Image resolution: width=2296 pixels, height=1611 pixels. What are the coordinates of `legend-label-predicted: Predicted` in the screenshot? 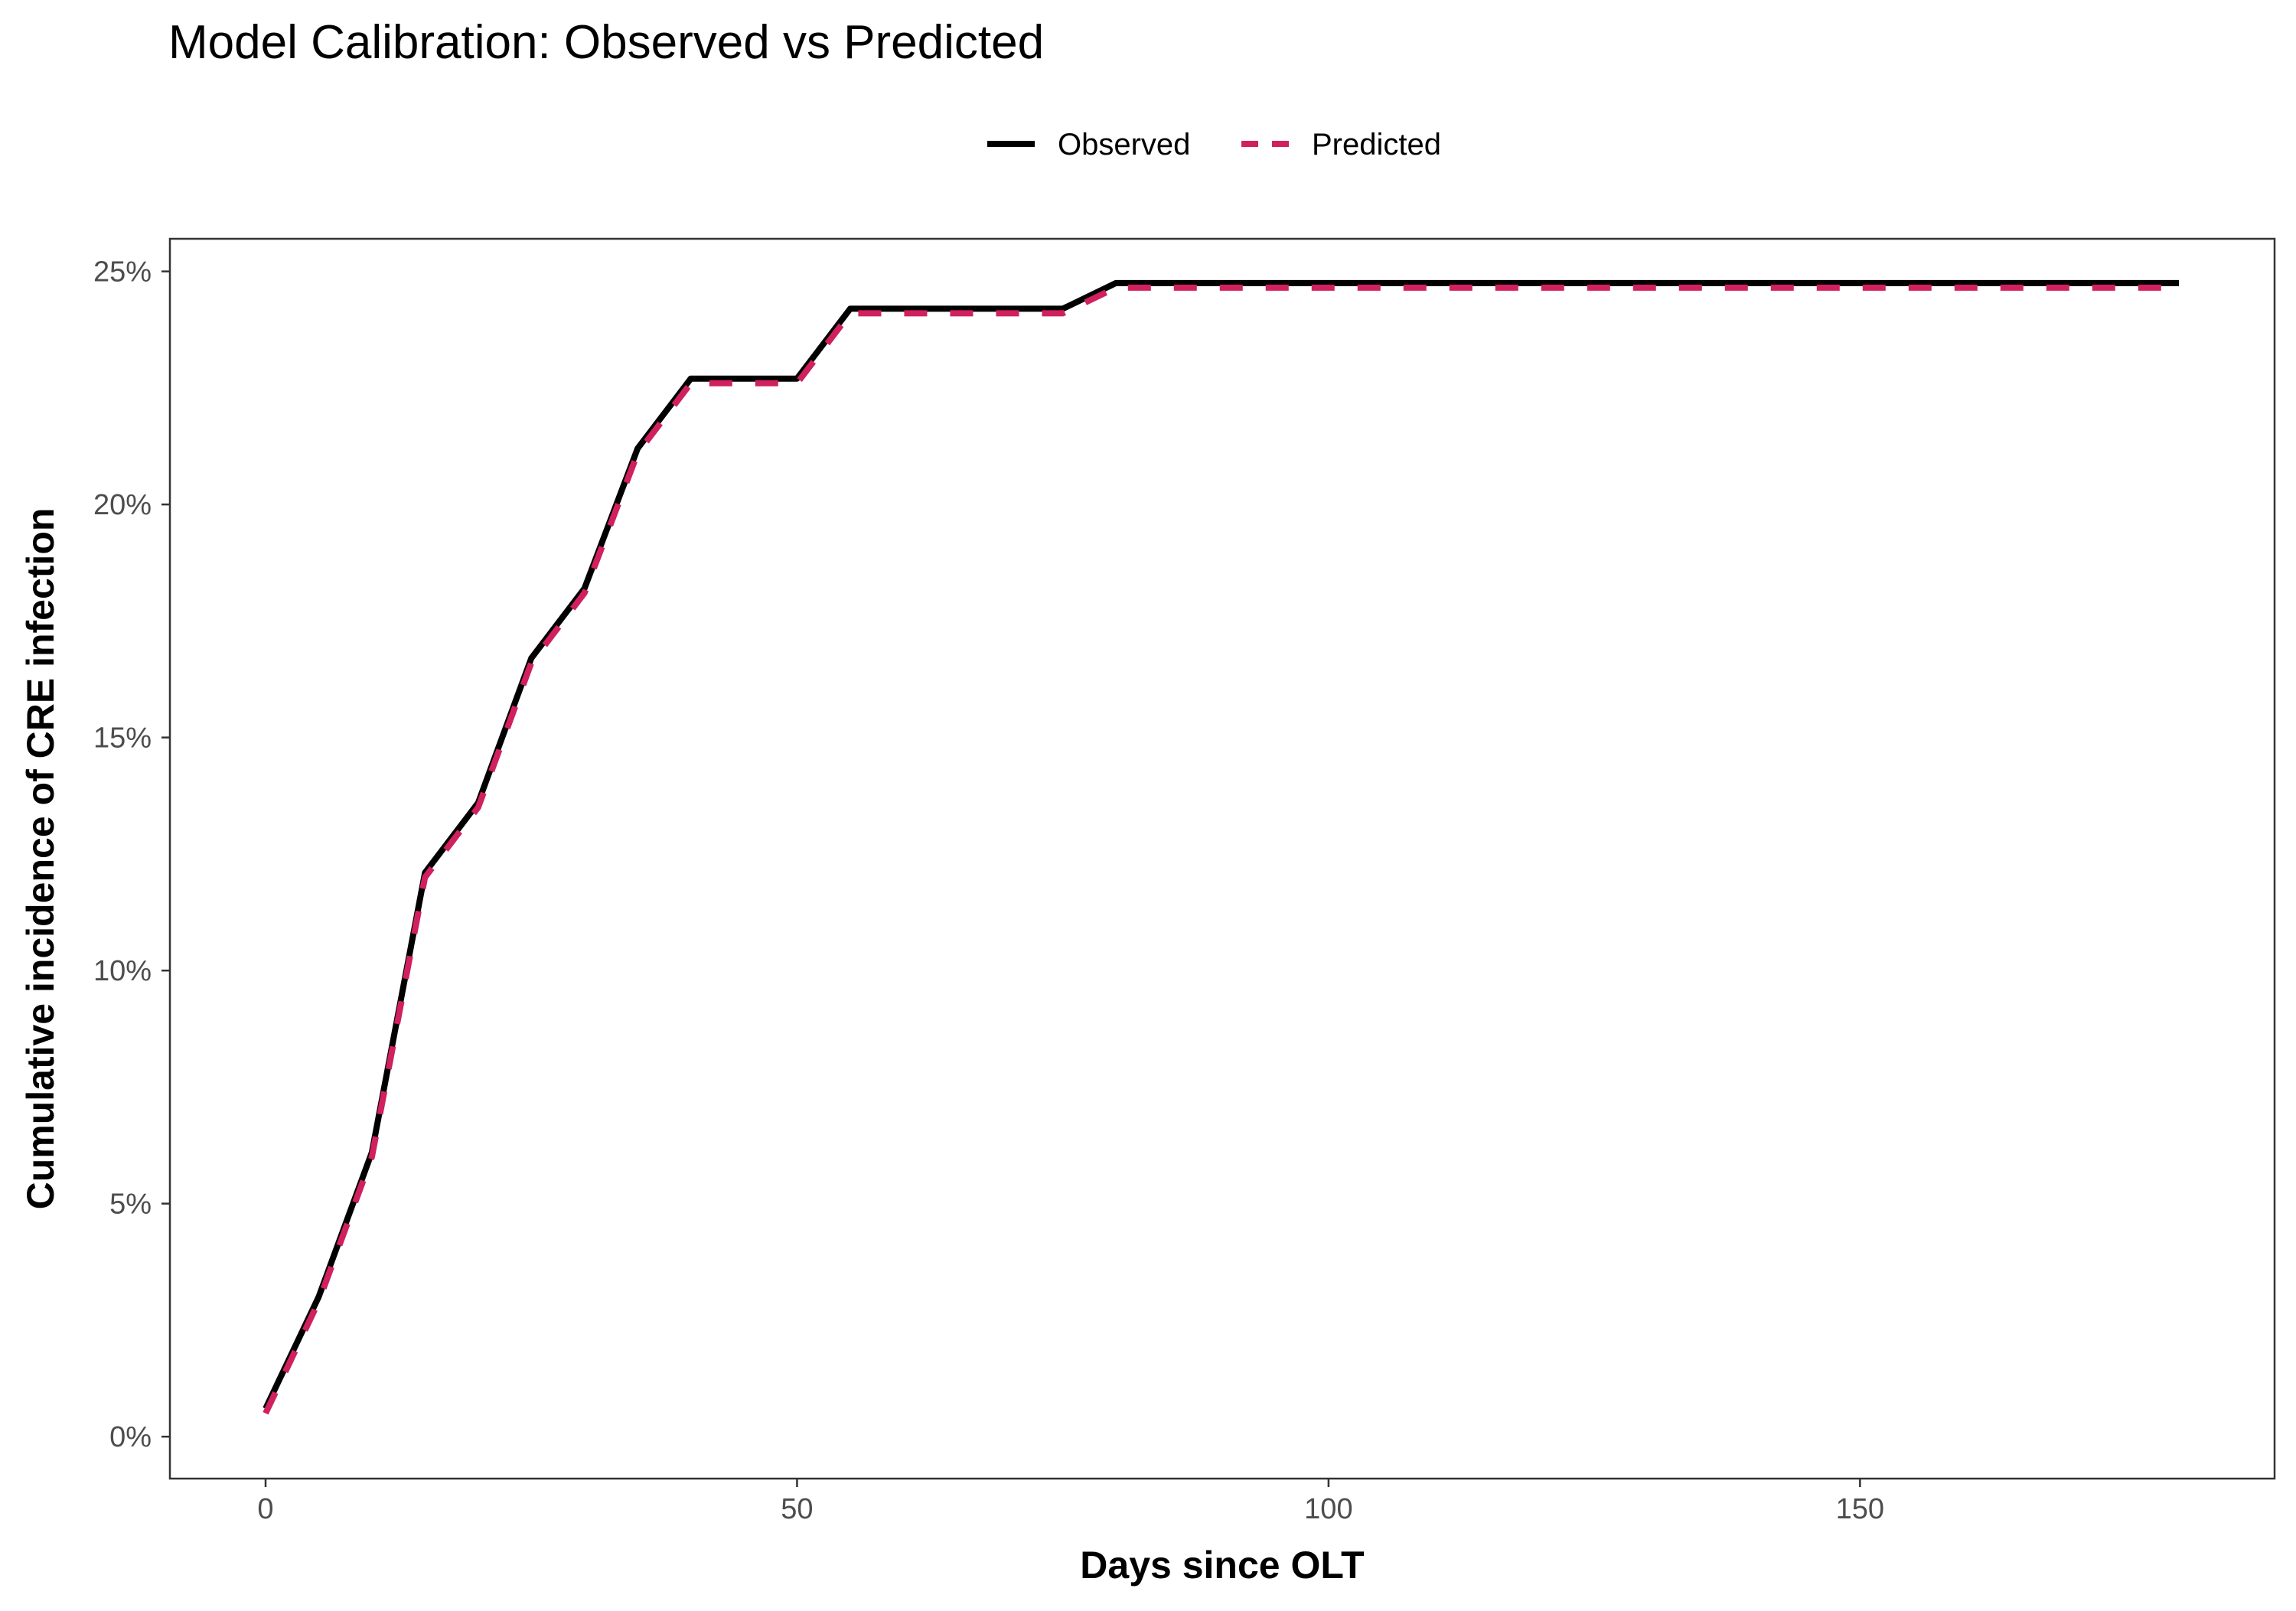 It's located at (1376, 144).